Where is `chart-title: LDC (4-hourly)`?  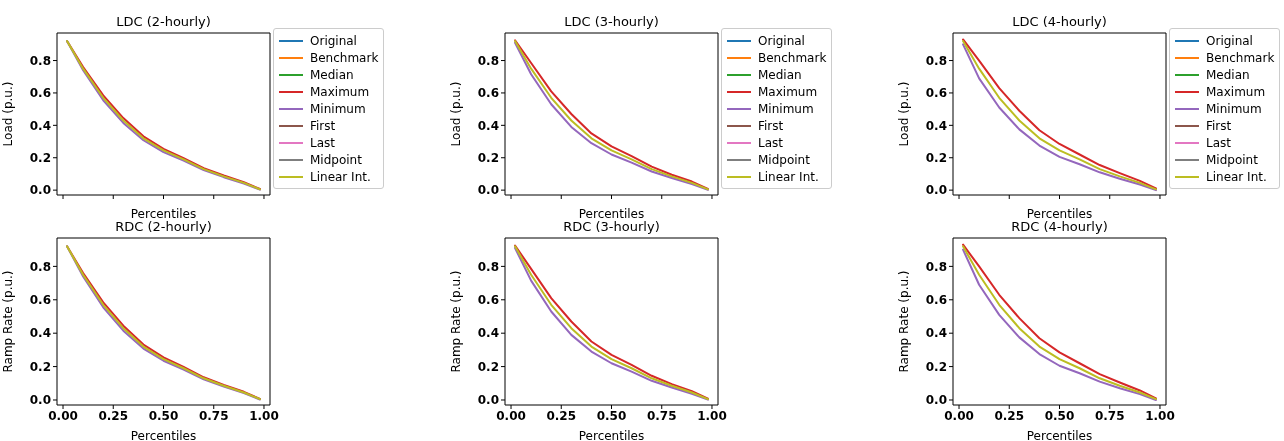 chart-title: LDC (4-hourly) is located at coordinates (1059, 21).